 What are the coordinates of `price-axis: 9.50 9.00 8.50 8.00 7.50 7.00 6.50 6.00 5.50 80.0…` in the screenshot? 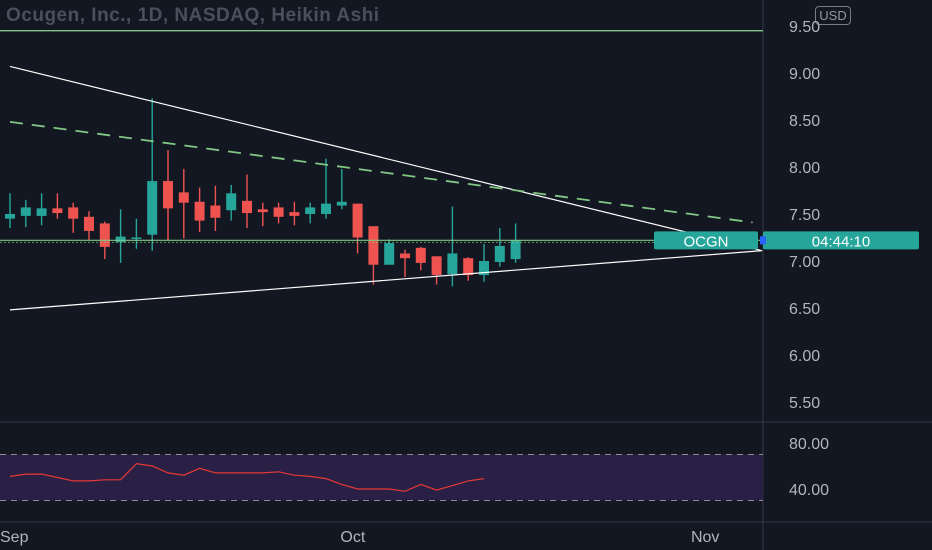 It's located at (809, 259).